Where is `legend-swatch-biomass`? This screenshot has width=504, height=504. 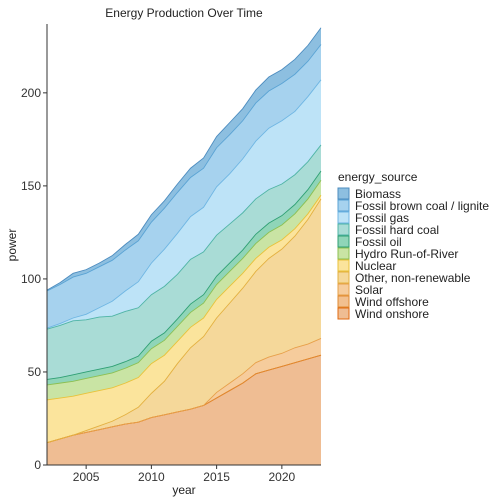
legend-swatch-biomass is located at coordinates (343, 193).